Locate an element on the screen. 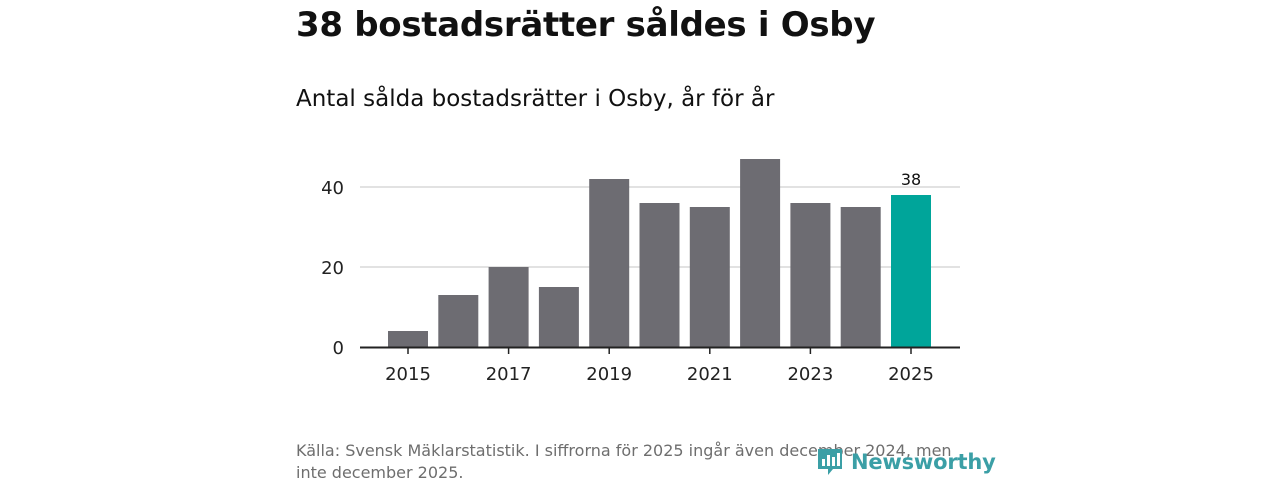 The image size is (1280, 480). y-axis-ticks: 0 20 40 is located at coordinates (332, 268).